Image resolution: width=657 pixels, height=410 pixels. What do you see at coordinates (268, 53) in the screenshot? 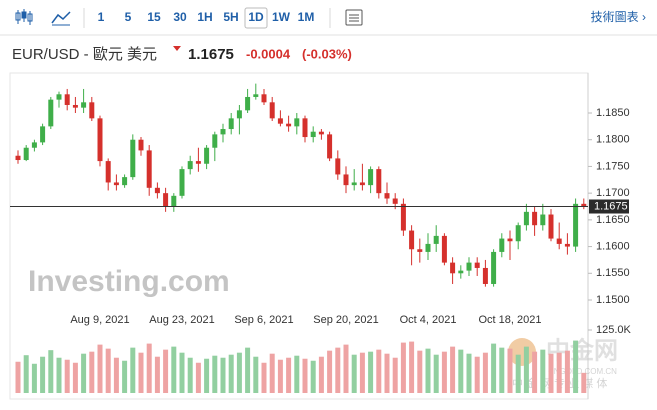
I see `change: -0.0004` at bounding box center [268, 53].